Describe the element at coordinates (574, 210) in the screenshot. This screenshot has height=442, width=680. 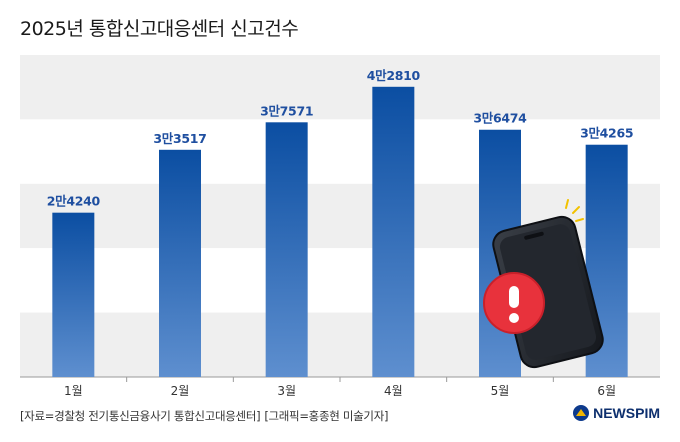
I see `alert-spark-icon` at that location.